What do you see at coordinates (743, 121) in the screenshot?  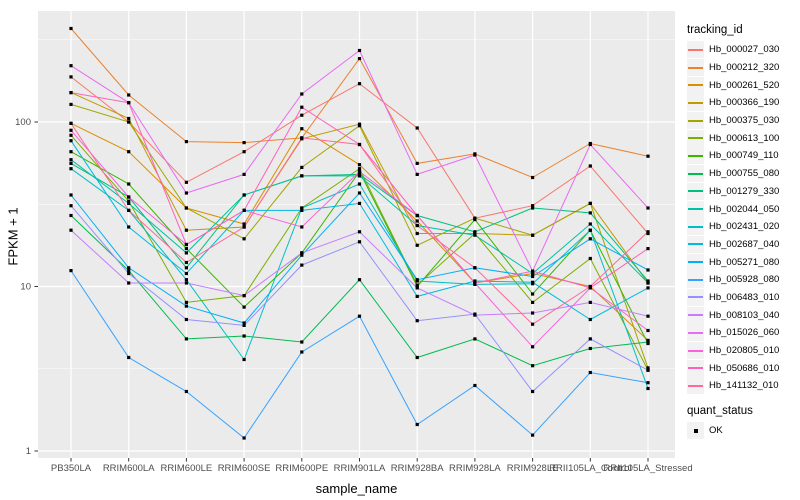 I see `legend-item: Hb_000375_030` at bounding box center [743, 121].